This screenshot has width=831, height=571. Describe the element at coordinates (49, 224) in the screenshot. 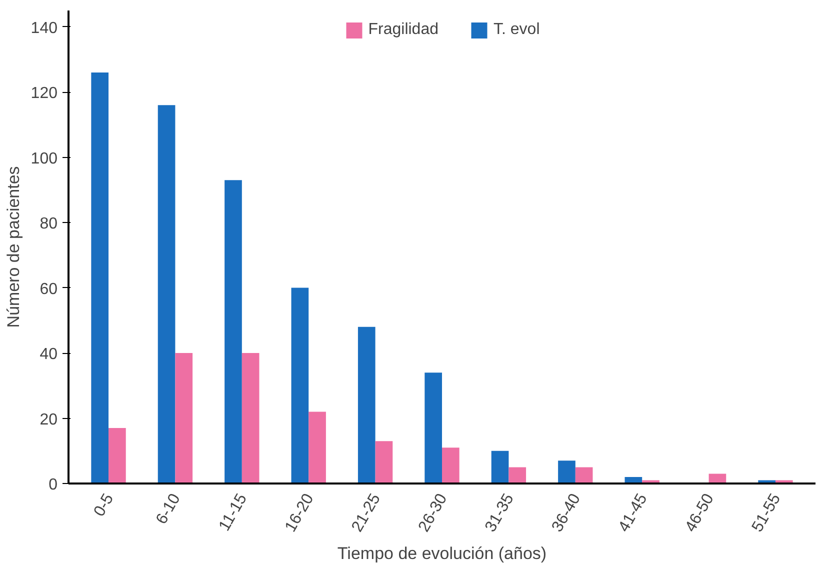

I see `y-tick-label: 80` at that location.